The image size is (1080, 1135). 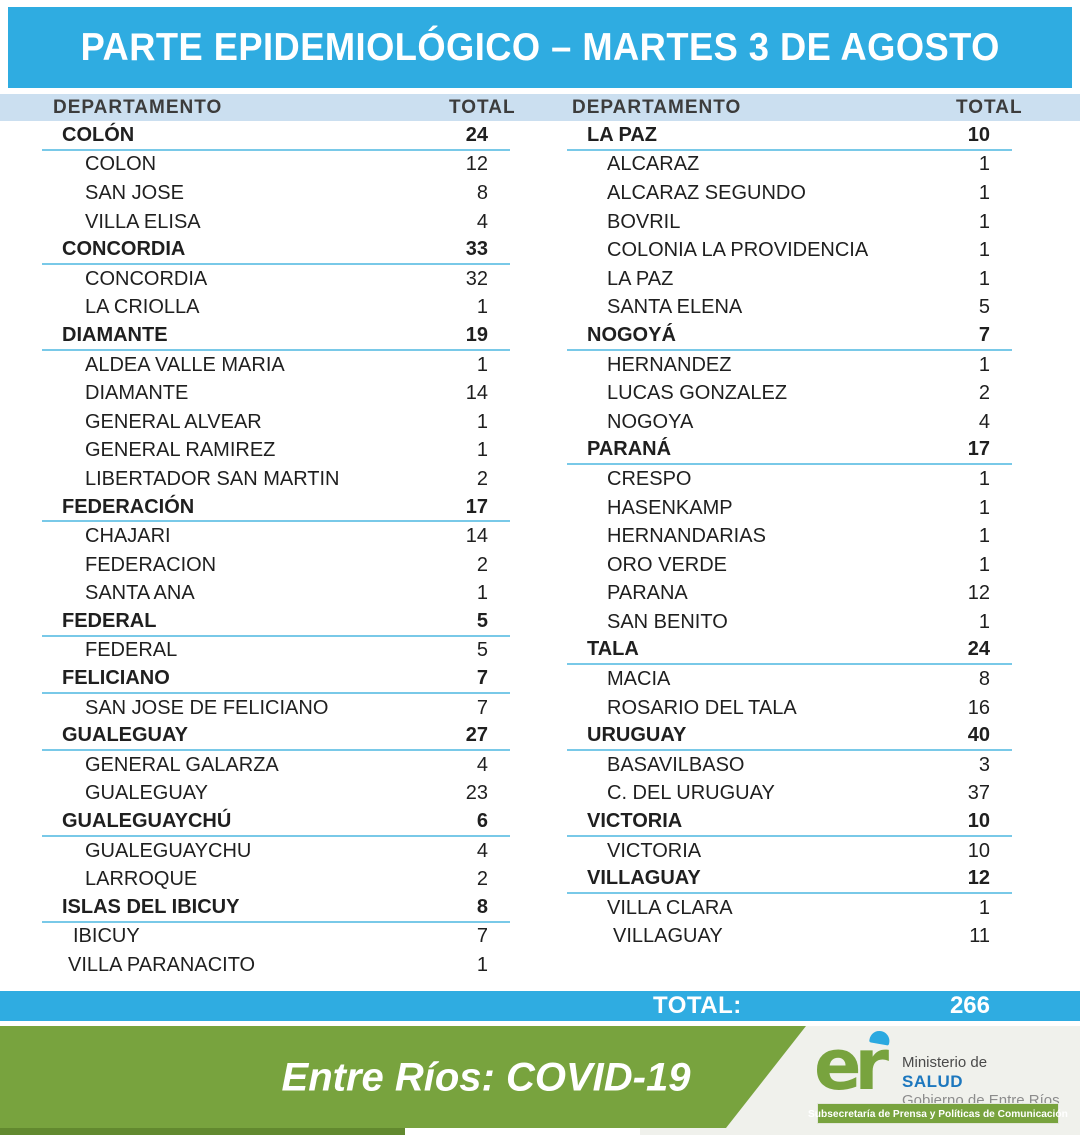 What do you see at coordinates (116, 678) in the screenshot?
I see `department-name: FELICIANO` at bounding box center [116, 678].